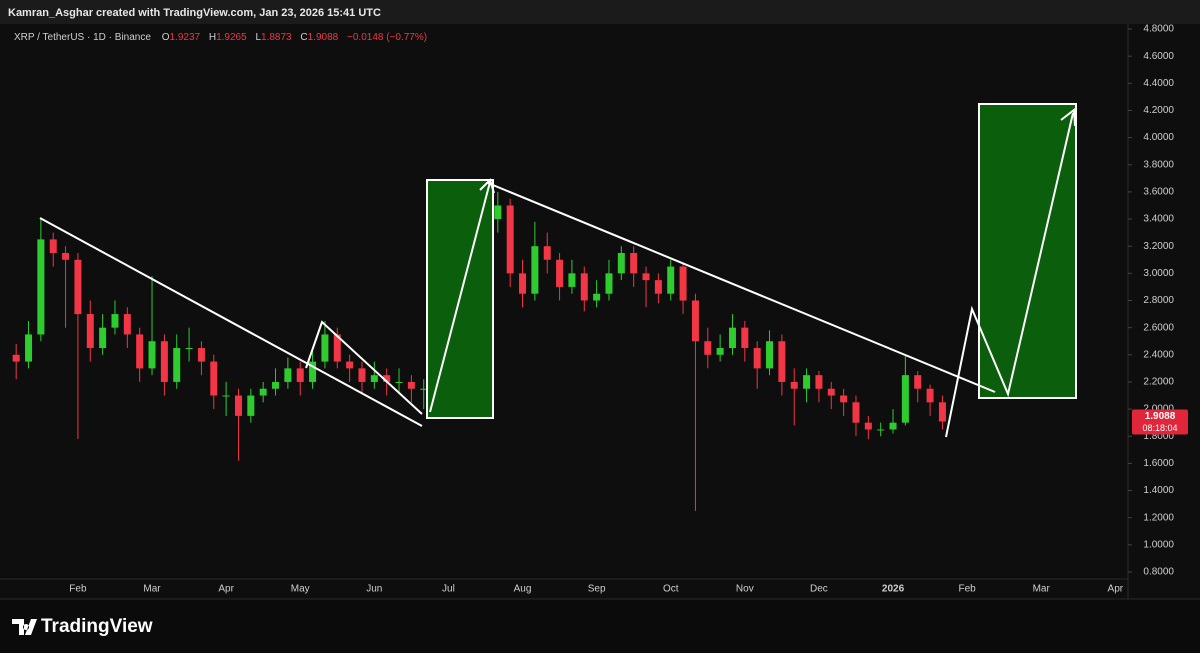 This screenshot has width=1200, height=653. What do you see at coordinates (968, 589) in the screenshot?
I see `x-tick-label: Feb` at bounding box center [968, 589].